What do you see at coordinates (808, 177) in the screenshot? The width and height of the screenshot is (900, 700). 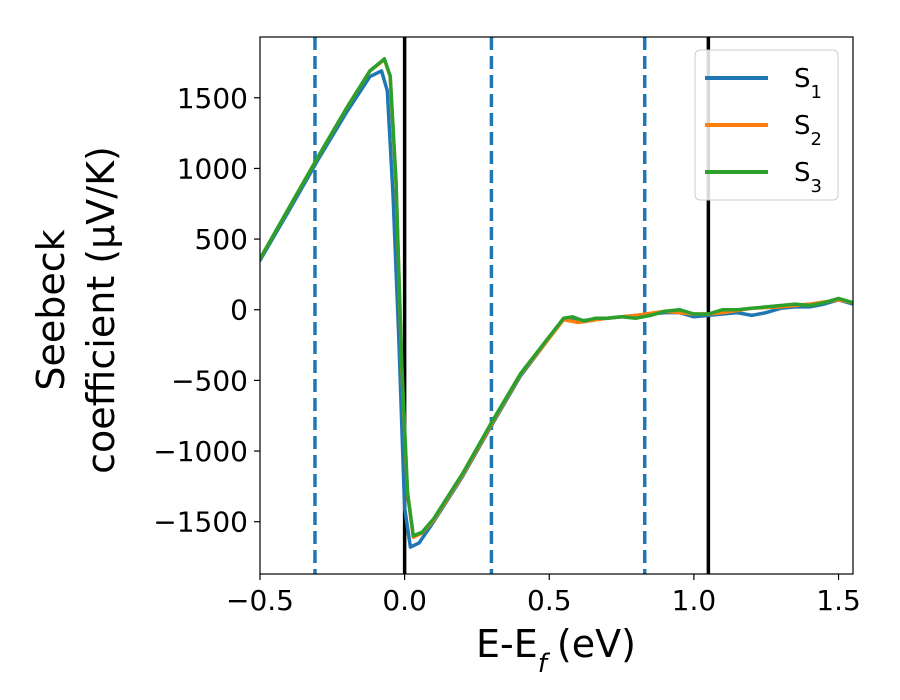 I see `legend-label-S3: S3` at bounding box center [808, 177].